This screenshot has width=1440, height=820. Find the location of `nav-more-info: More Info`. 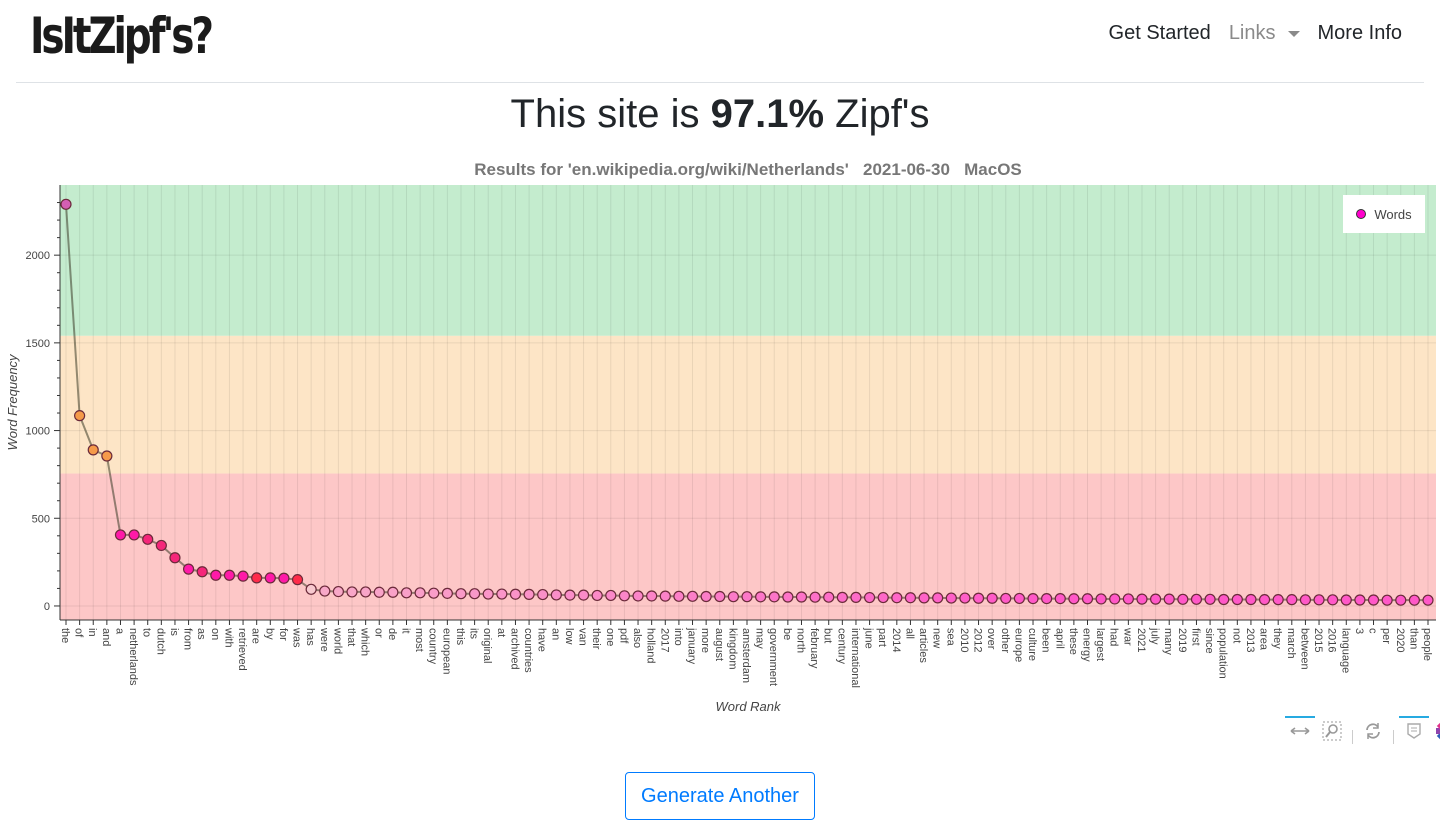

nav-more-info: More Info is located at coordinates (1359, 33).